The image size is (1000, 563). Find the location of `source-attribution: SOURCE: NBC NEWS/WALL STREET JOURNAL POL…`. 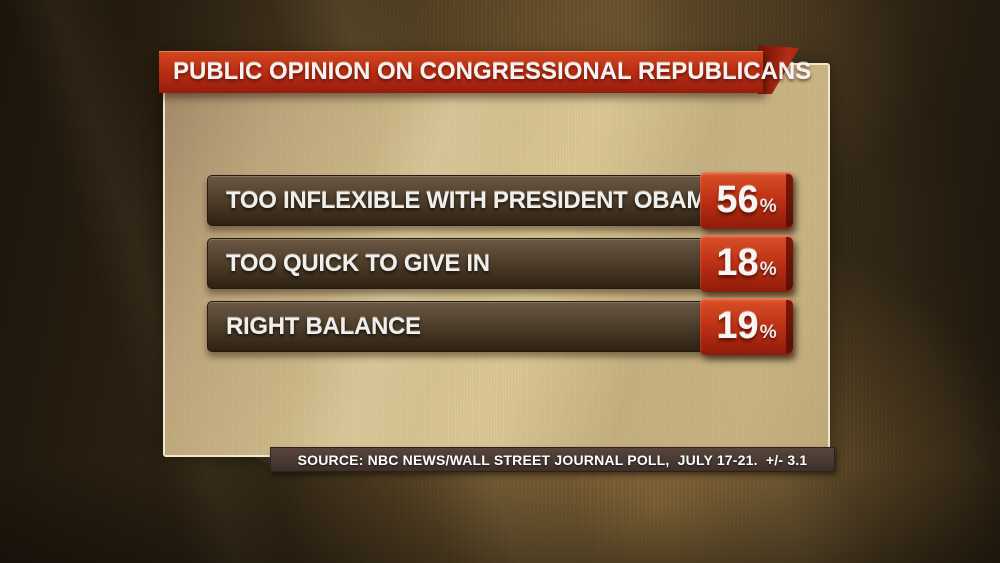

source-attribution: SOURCE: NBC NEWS/WALL STREET JOURNAL POL… is located at coordinates (552, 459).